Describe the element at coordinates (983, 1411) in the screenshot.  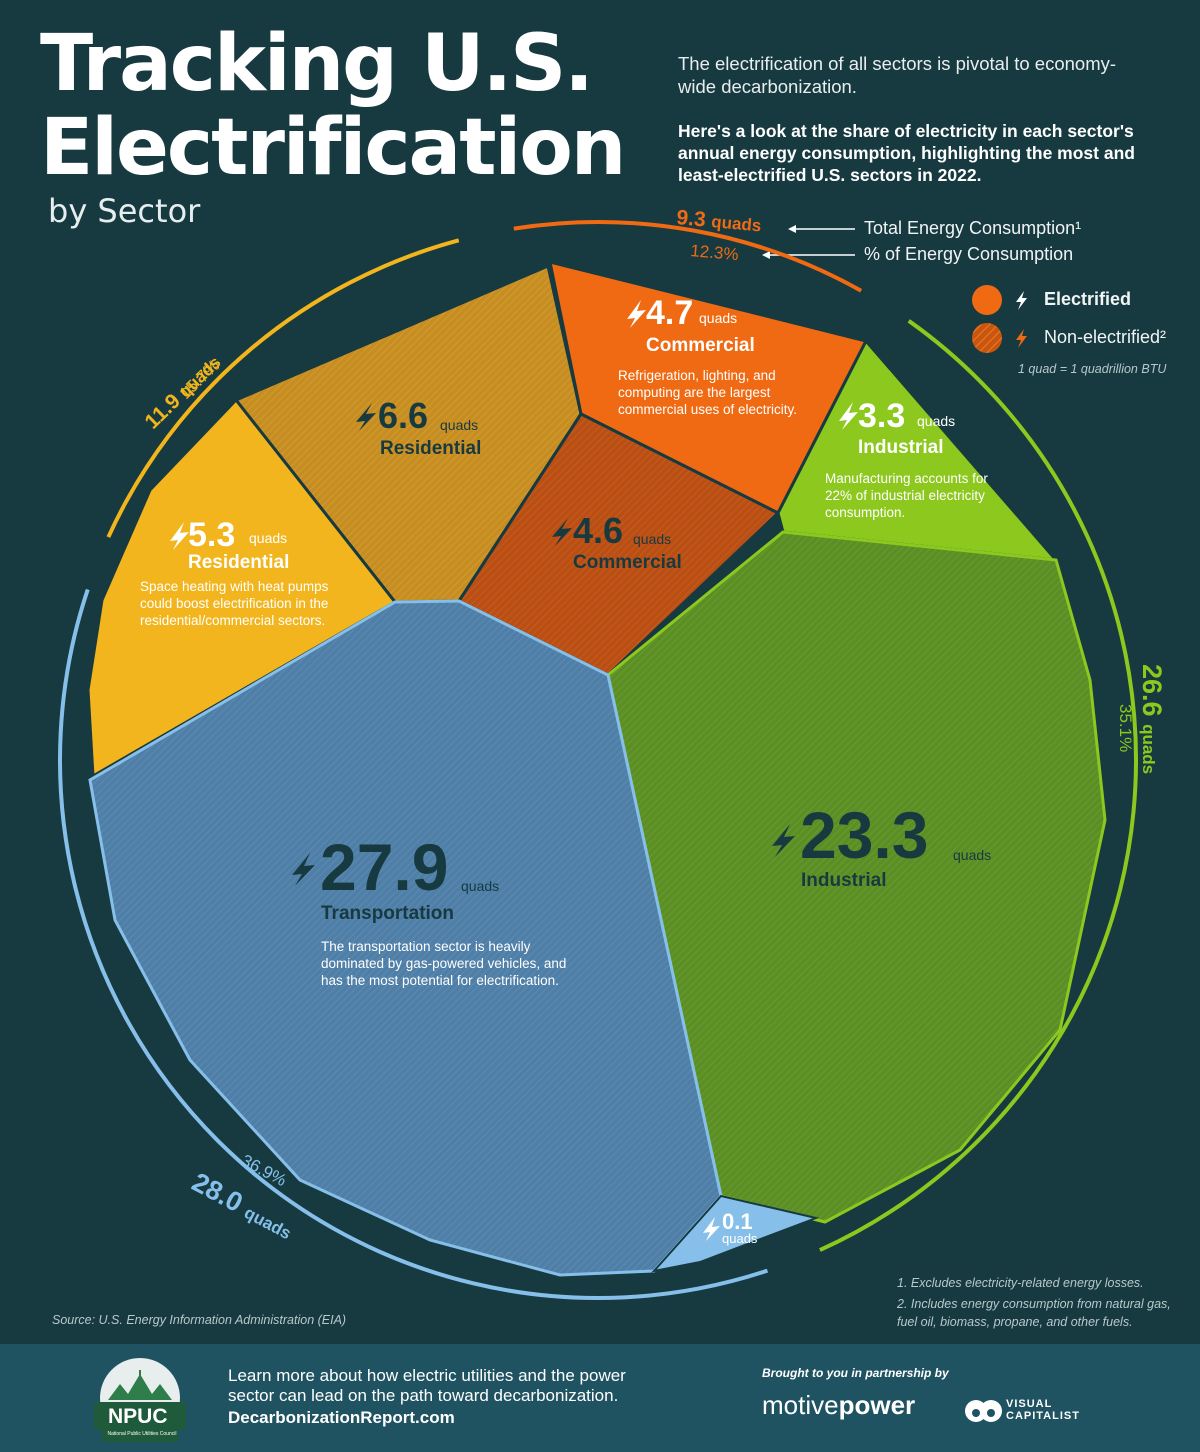
I see `visual-capitalist-icon` at that location.